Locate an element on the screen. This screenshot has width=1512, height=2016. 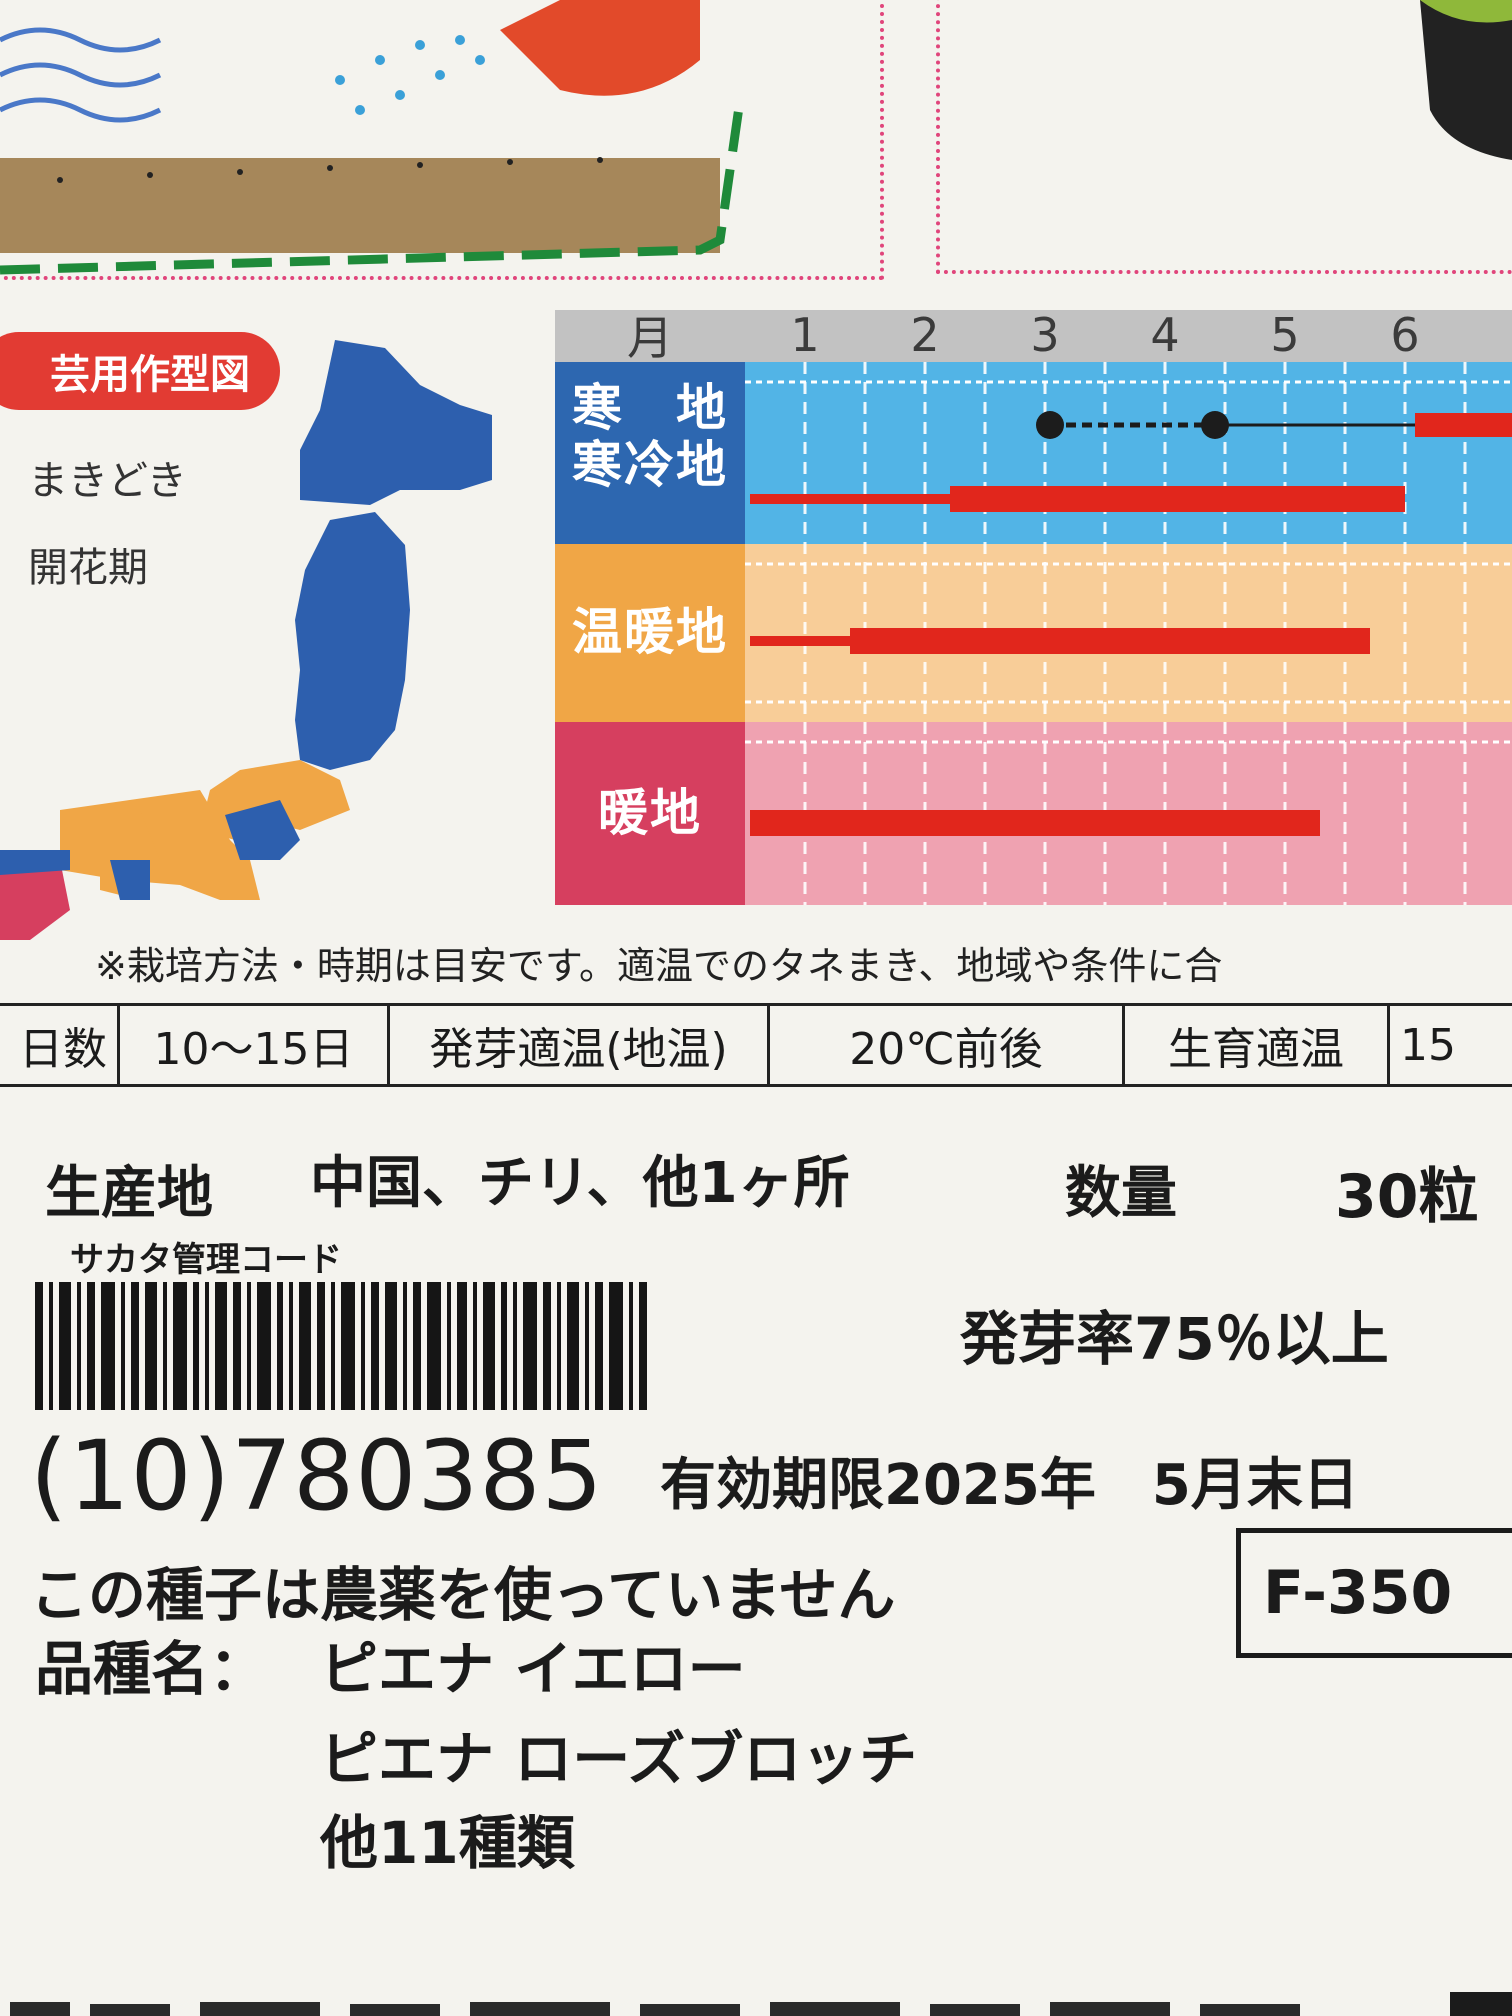
variety-item-3: 他11種類 is located at coordinates (447, 1843).